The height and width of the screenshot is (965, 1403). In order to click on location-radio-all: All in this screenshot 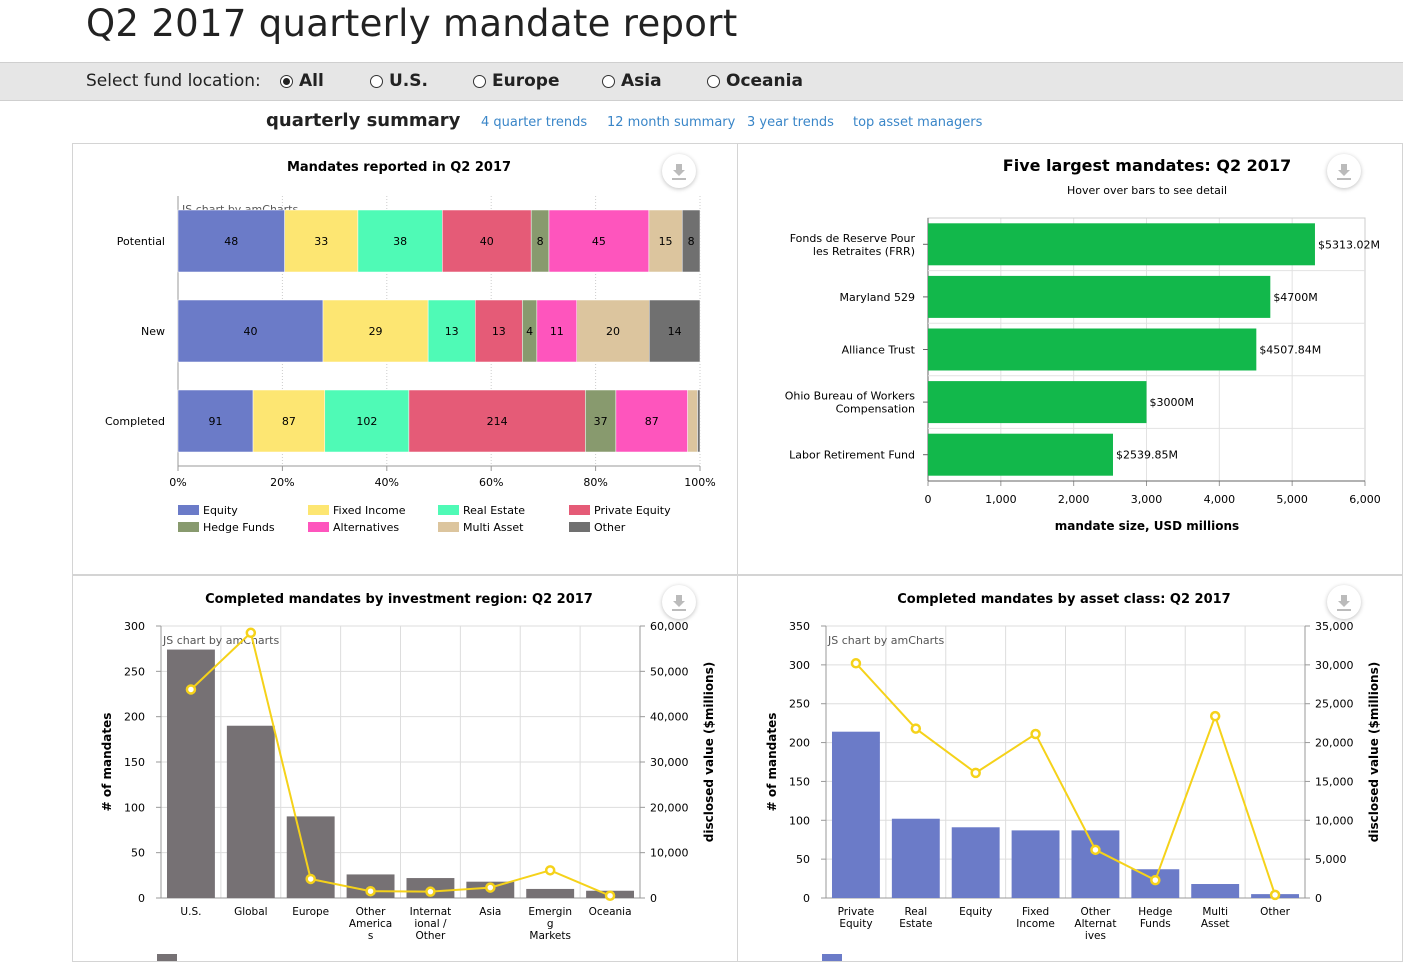, I will do `click(302, 81)`.